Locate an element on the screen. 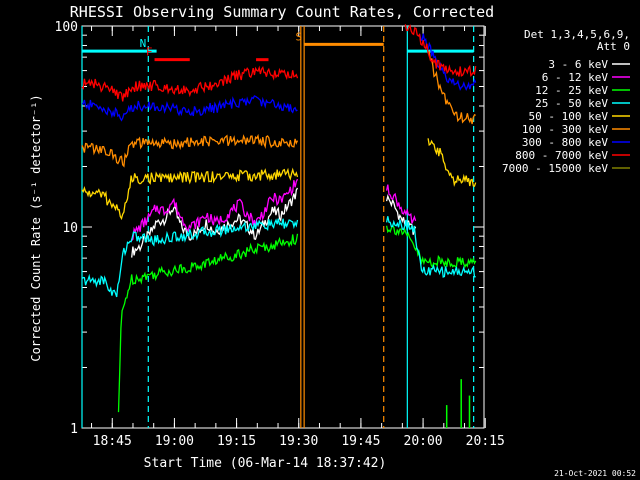 The width and height of the screenshot is (640, 480). legend-label: 100 - 300 keV is located at coordinates (565, 129).